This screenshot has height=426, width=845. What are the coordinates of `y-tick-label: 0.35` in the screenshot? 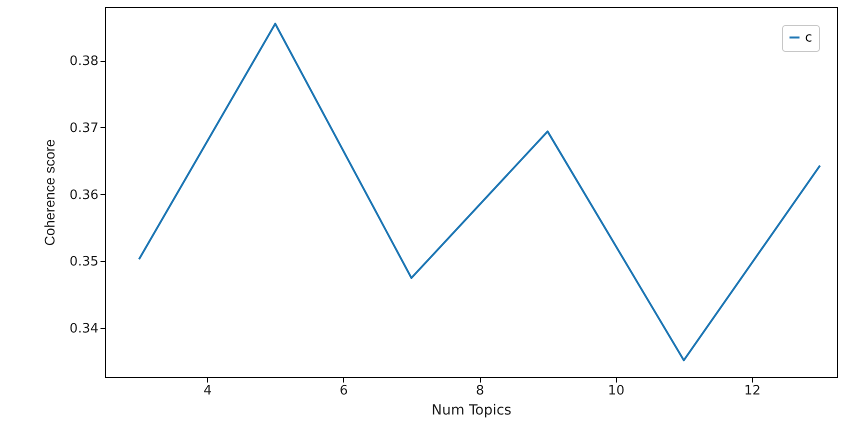 It's located at (84, 262).